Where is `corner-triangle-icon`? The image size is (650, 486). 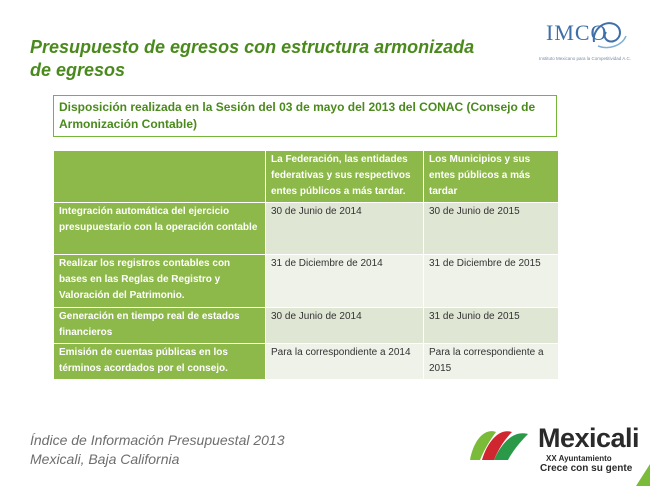
corner-triangle-icon is located at coordinates (643, 475).